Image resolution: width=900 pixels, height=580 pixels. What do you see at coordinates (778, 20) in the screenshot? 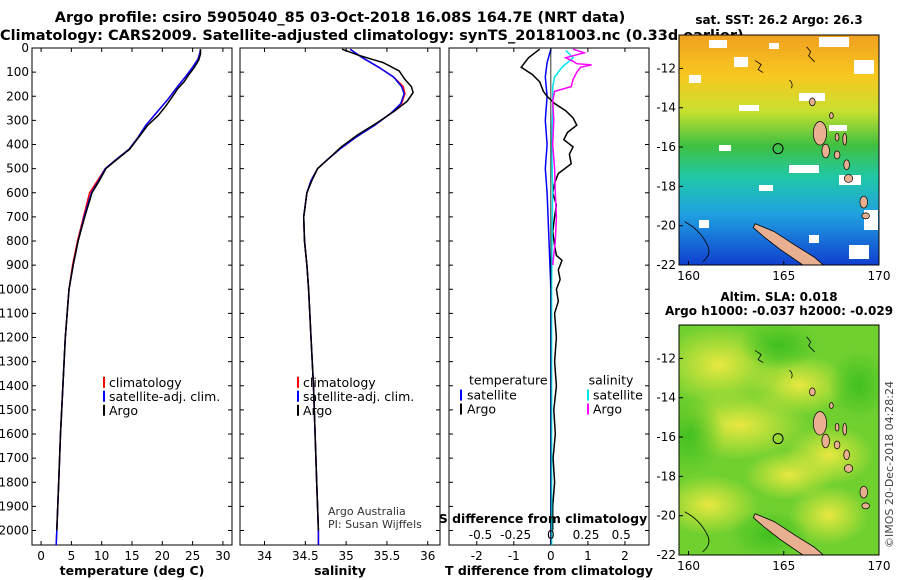
I see `sst-map-title: sat. SST: 26.2 Argo: 26.3` at bounding box center [778, 20].